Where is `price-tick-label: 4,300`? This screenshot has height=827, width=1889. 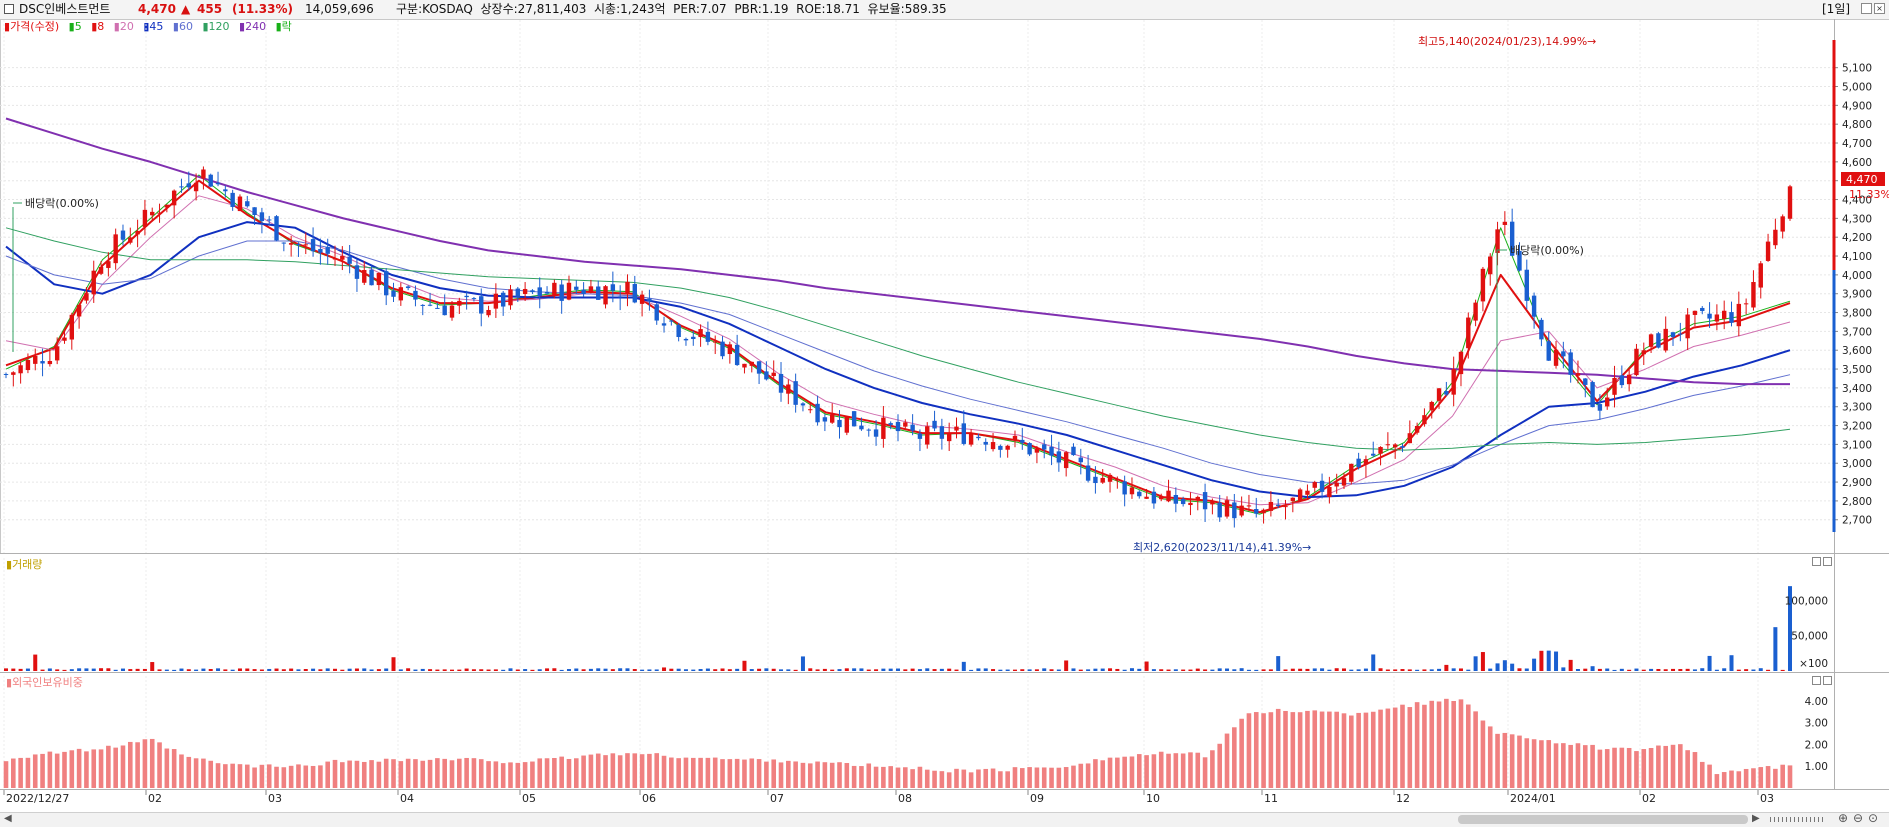 price-tick-label: 4,300 is located at coordinates (1857, 219).